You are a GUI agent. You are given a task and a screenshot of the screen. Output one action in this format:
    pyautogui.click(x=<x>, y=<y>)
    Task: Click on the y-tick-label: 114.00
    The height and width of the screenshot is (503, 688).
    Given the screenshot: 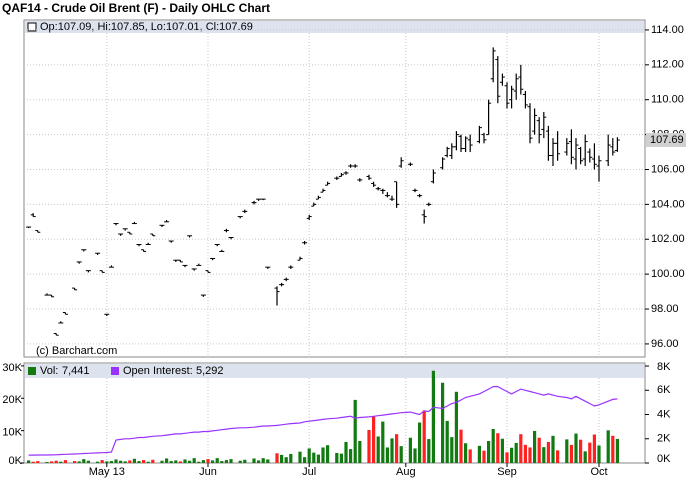 What is the action you would take?
    pyautogui.click(x=667, y=30)
    